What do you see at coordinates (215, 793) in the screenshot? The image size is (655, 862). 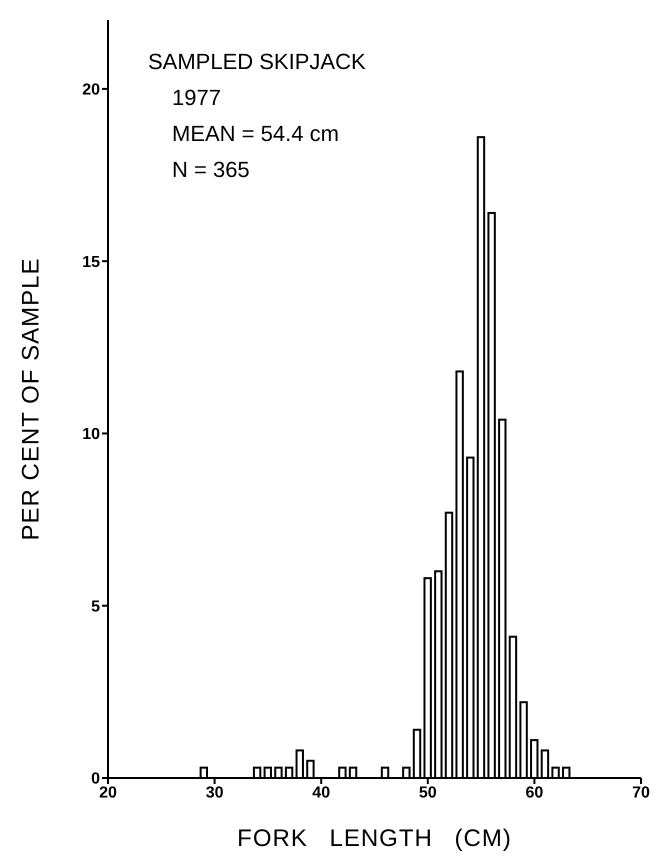 I see `x-tick-label: 30` at bounding box center [215, 793].